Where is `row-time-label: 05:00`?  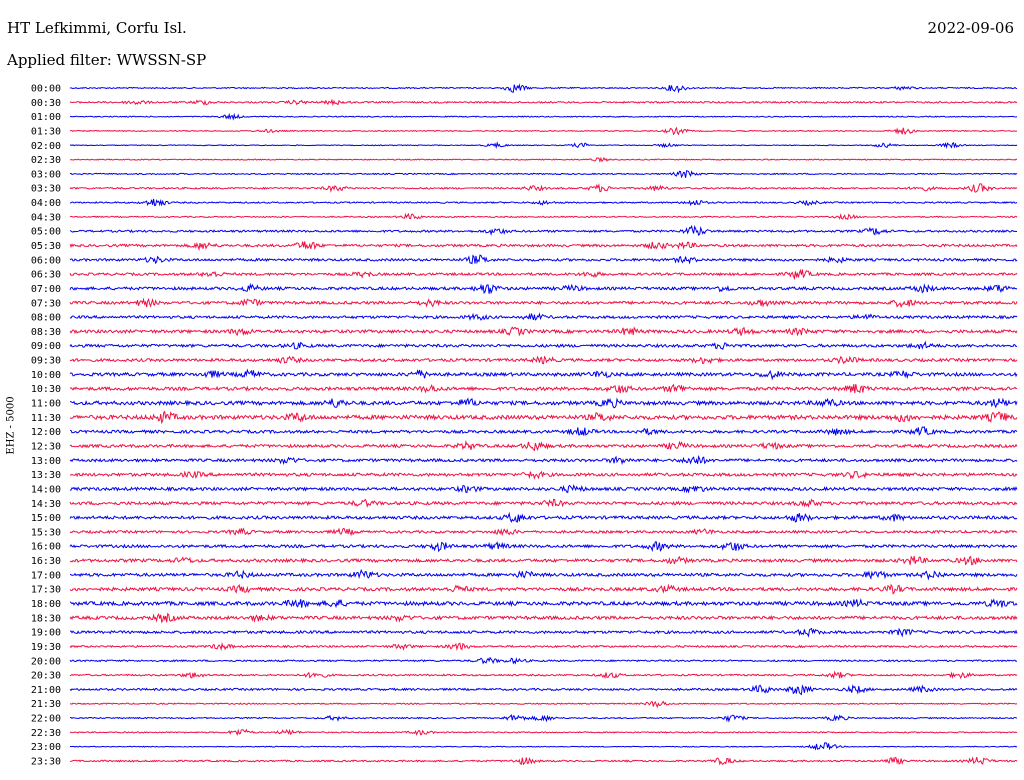
row-time-label: 05:00 is located at coordinates (46, 232).